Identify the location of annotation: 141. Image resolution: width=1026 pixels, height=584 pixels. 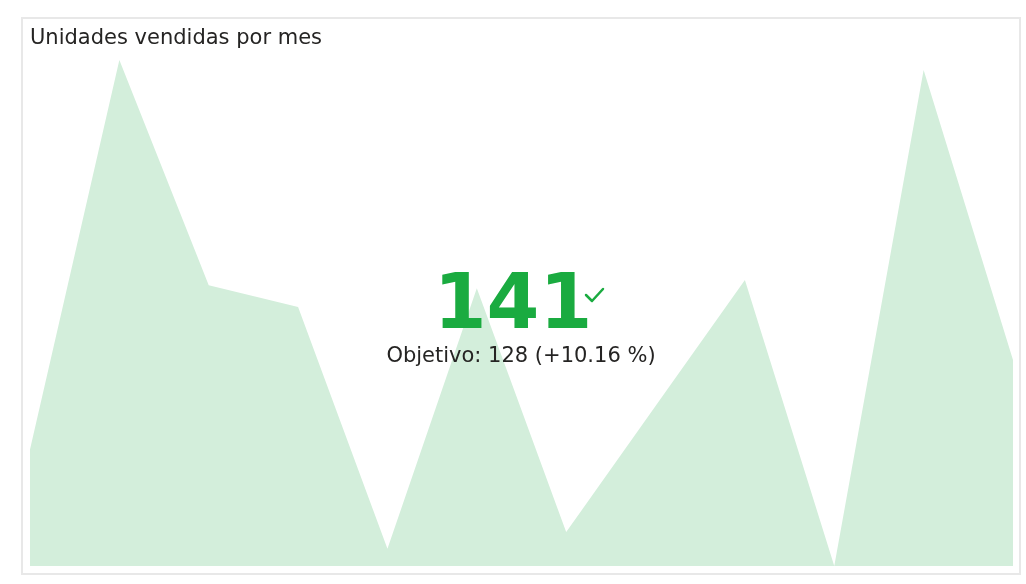
(513, 301).